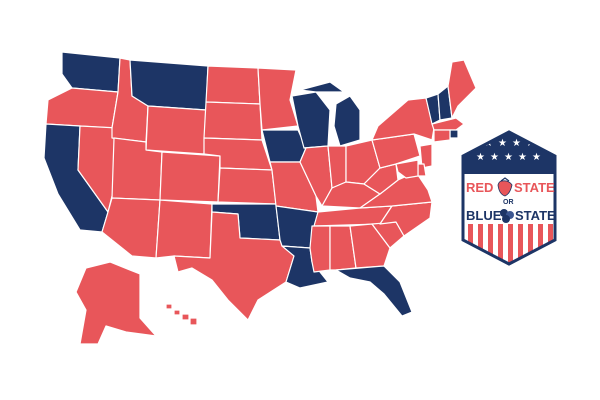  I want to click on strawberry-icon, so click(505, 187).